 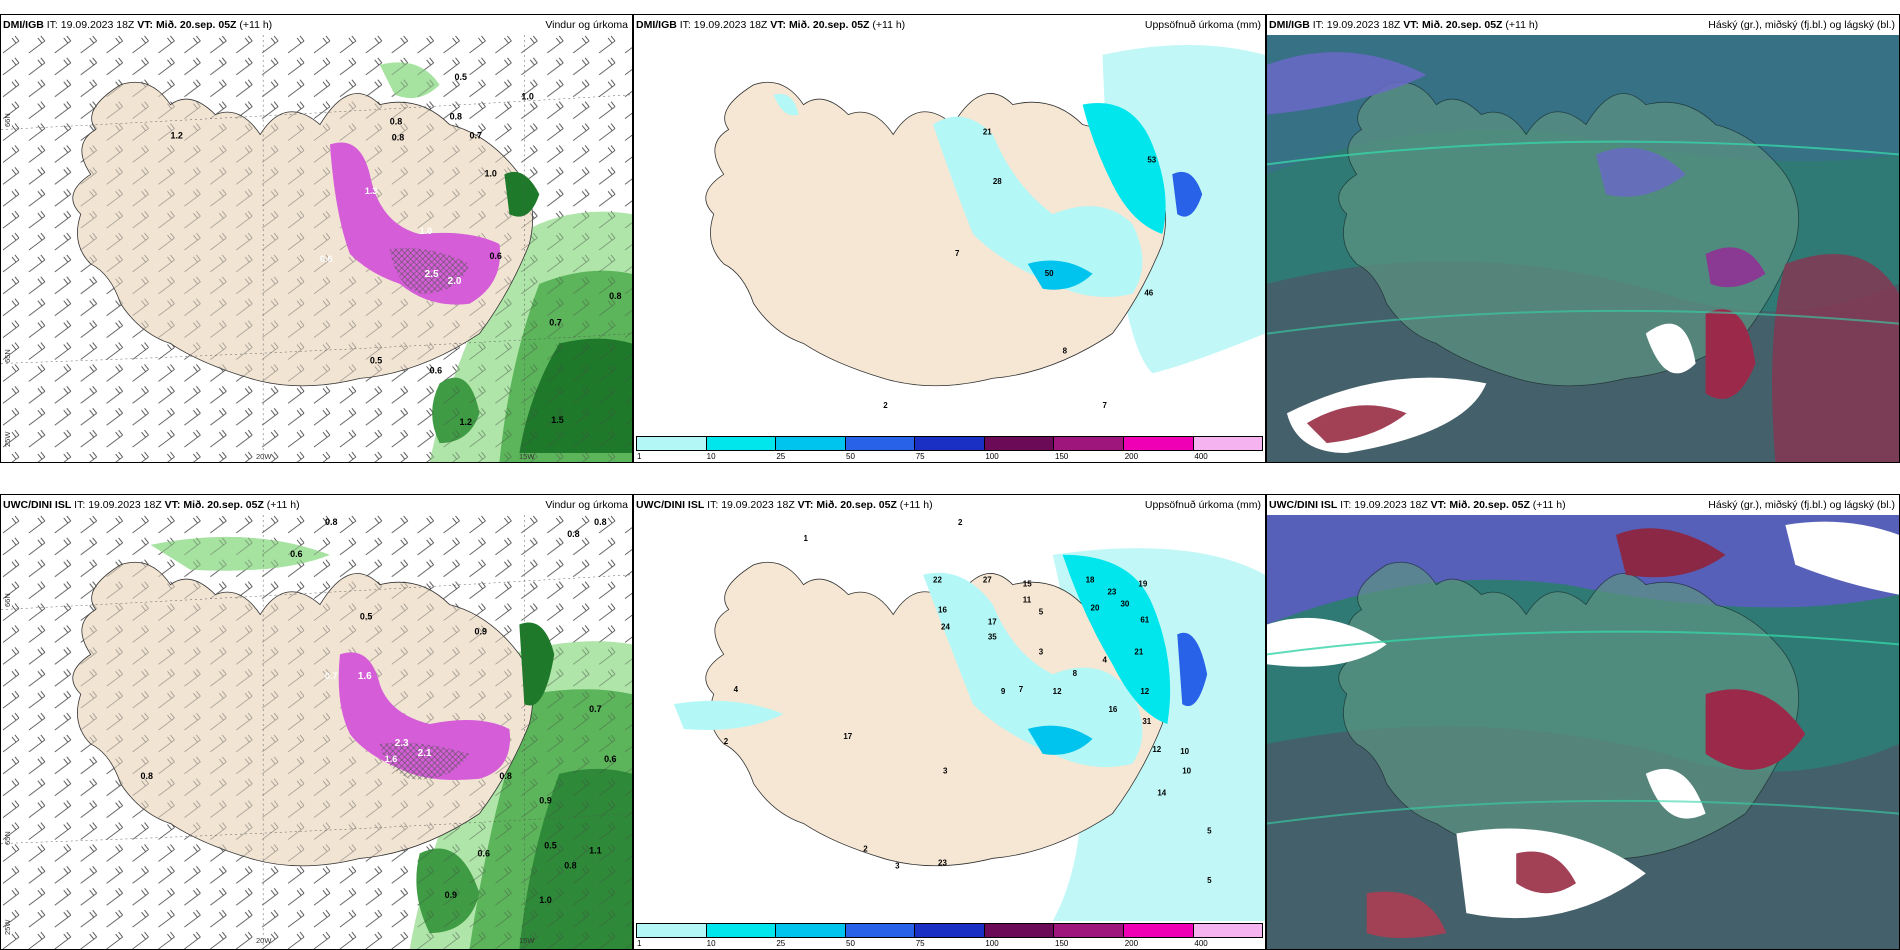 I want to click on value-label: 30, so click(x=1124, y=604).